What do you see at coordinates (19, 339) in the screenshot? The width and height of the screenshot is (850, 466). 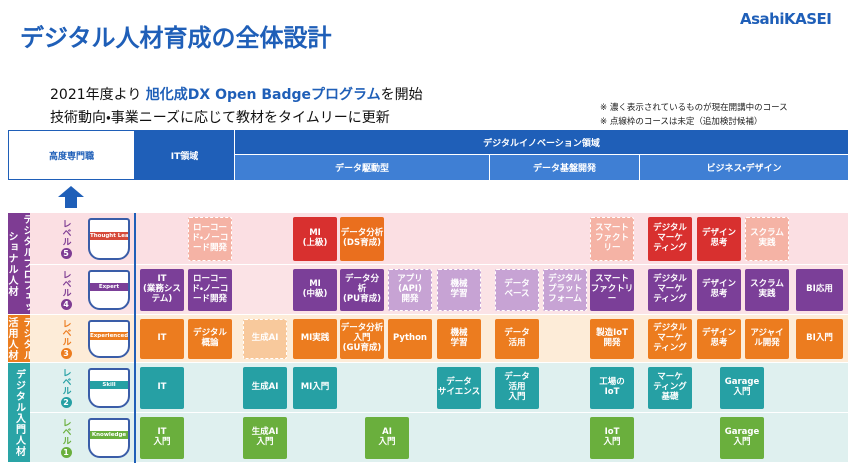 I see `category-label: デジタル活用人材` at bounding box center [19, 339].